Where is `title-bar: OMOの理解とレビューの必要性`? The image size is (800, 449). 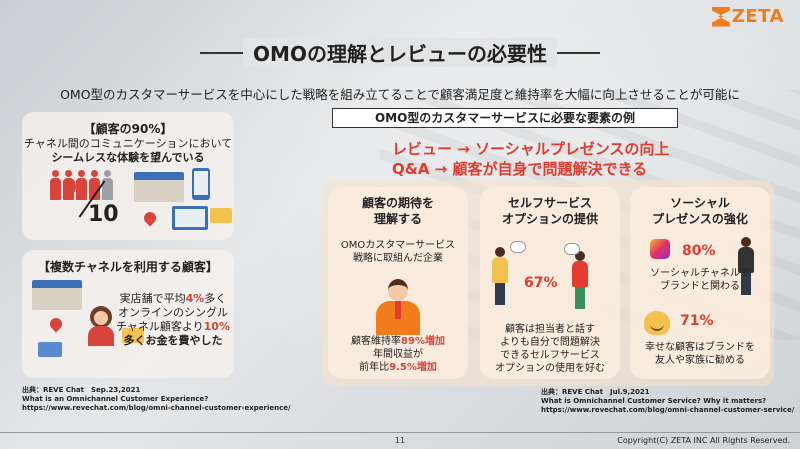 title-bar: OMOの理解とレビューの必要性 is located at coordinates (400, 52).